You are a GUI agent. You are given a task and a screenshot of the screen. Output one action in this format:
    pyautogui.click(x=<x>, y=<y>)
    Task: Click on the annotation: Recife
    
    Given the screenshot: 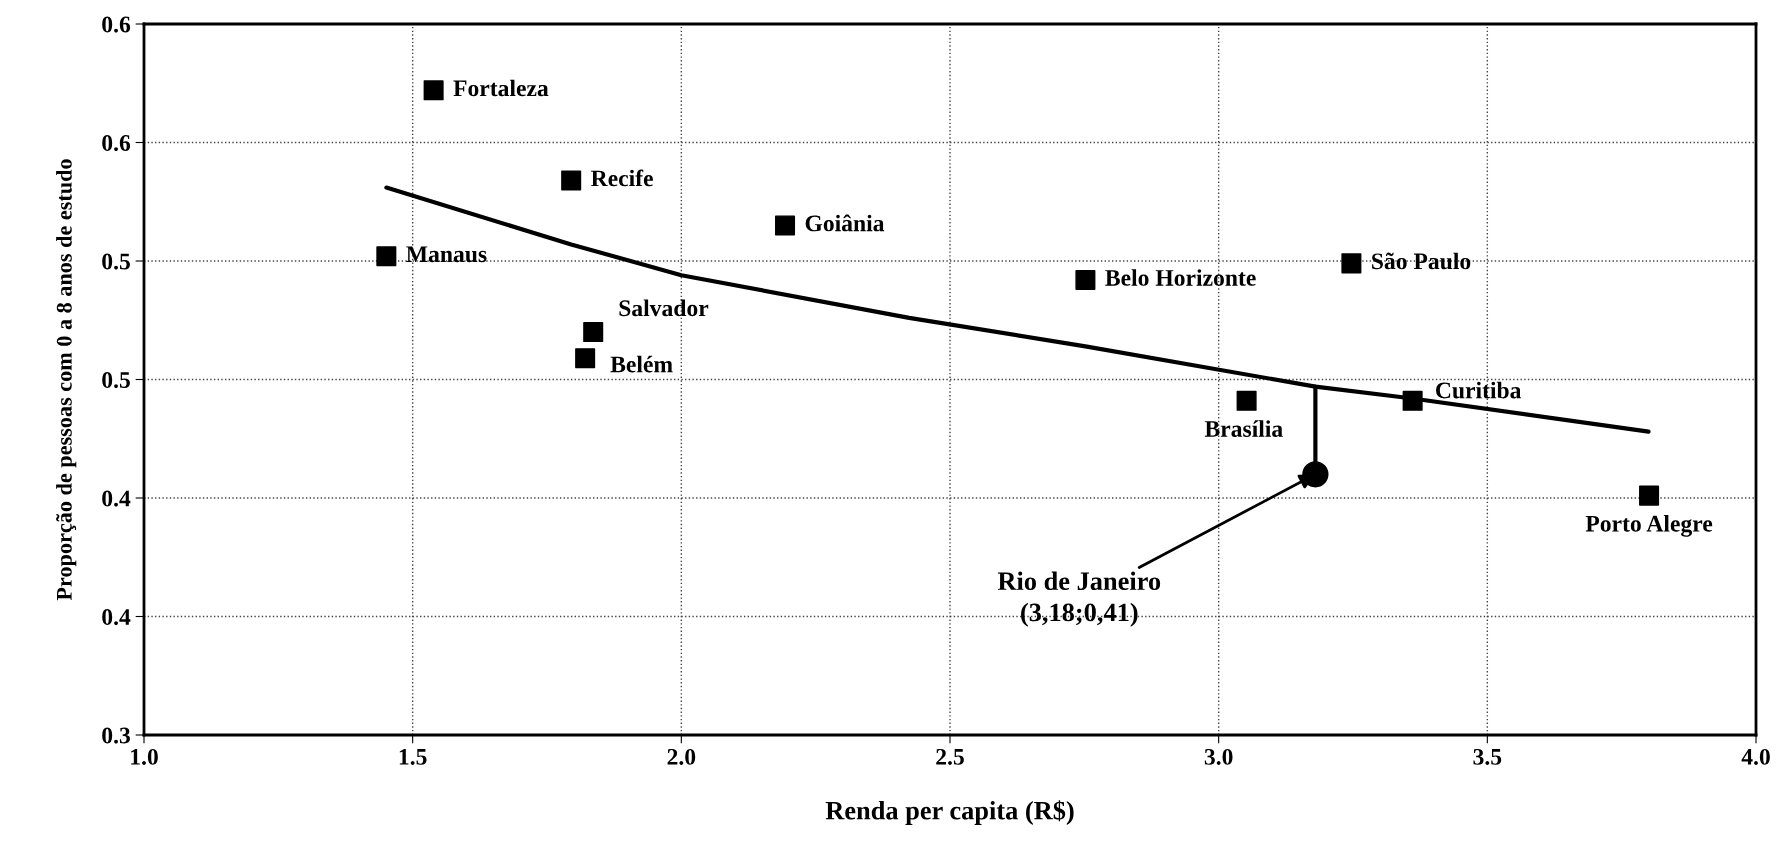 What is the action you would take?
    pyautogui.click(x=622, y=178)
    